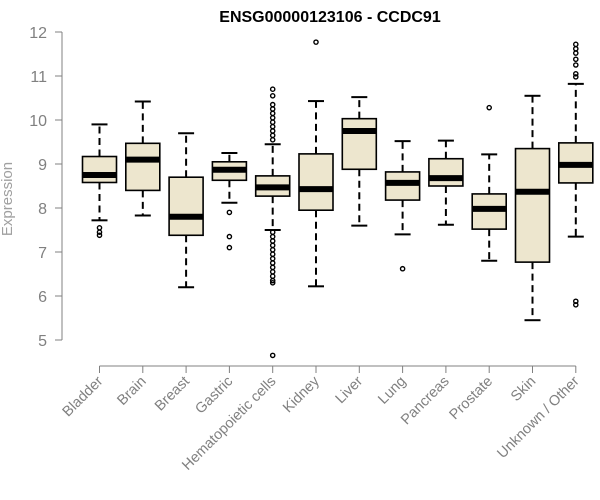  Describe the element at coordinates (131, 391) in the screenshot. I see `x-tick-label: Brain` at that location.